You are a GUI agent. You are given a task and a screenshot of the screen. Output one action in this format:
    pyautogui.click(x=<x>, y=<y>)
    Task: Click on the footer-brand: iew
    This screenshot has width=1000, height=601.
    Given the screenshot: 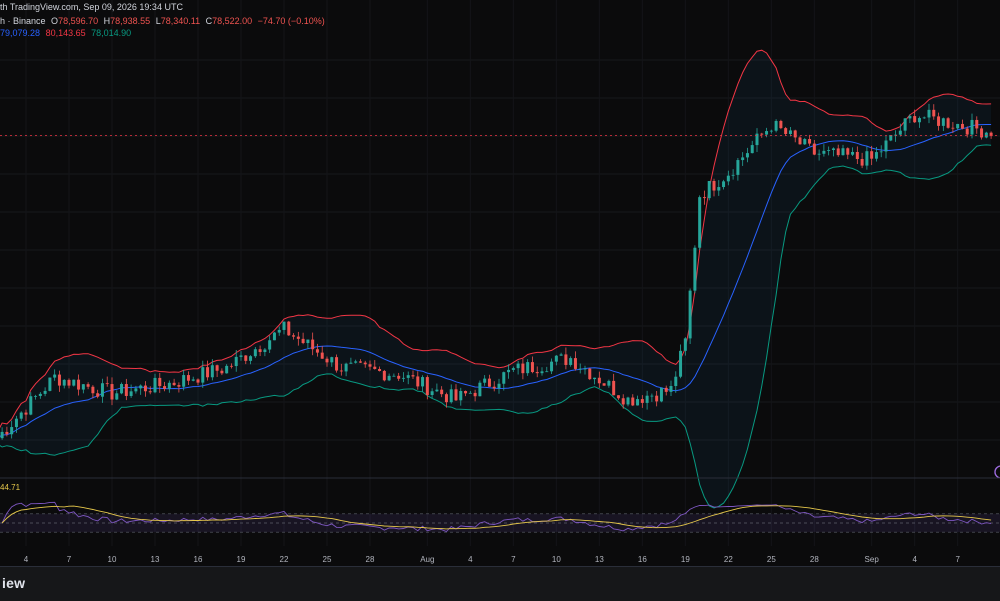 What is the action you would take?
    pyautogui.click(x=14, y=583)
    